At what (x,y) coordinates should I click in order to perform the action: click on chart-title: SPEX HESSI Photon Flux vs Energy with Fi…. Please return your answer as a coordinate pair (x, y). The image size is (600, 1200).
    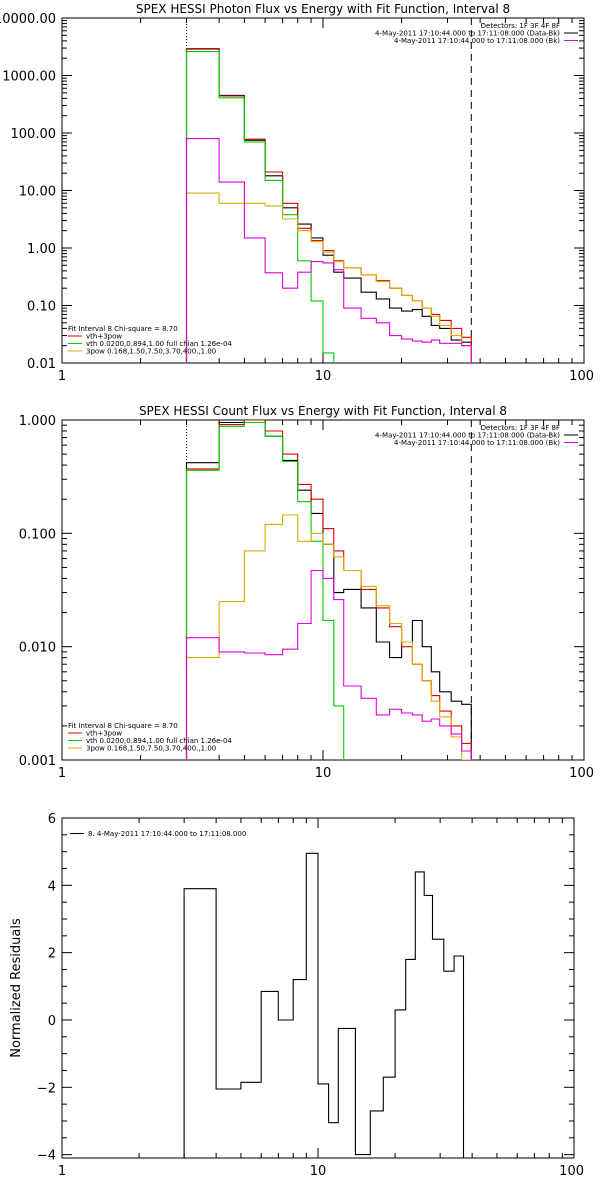
    Looking at the image, I should click on (323, 9).